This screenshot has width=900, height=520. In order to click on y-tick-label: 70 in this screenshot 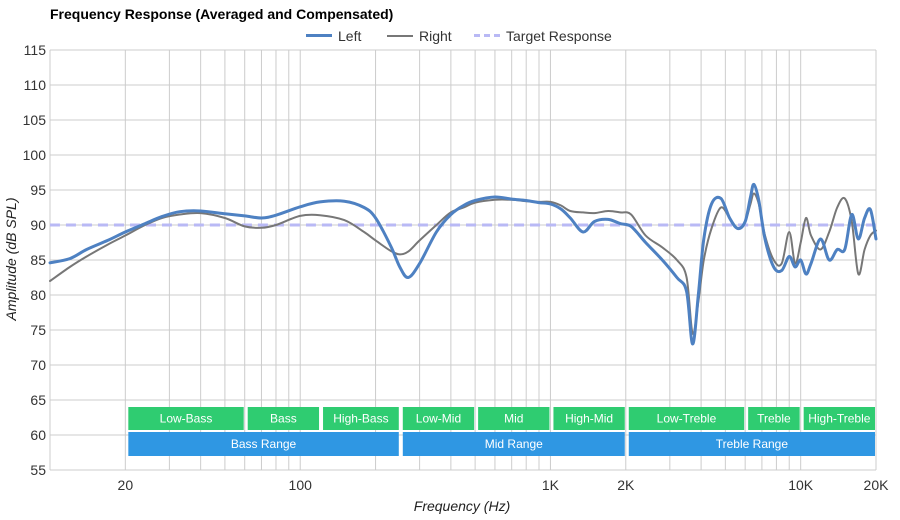, I will do `click(38, 365)`.